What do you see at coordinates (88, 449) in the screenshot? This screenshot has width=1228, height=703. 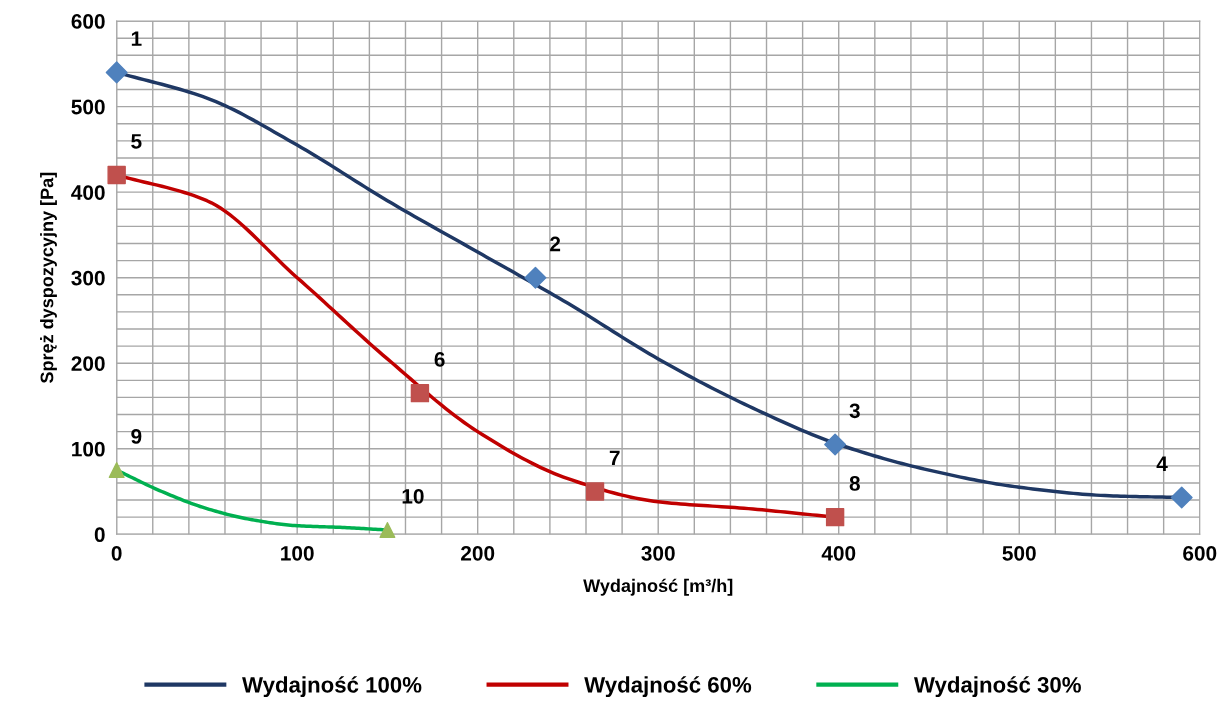 I see `y-tick-label: 100` at bounding box center [88, 449].